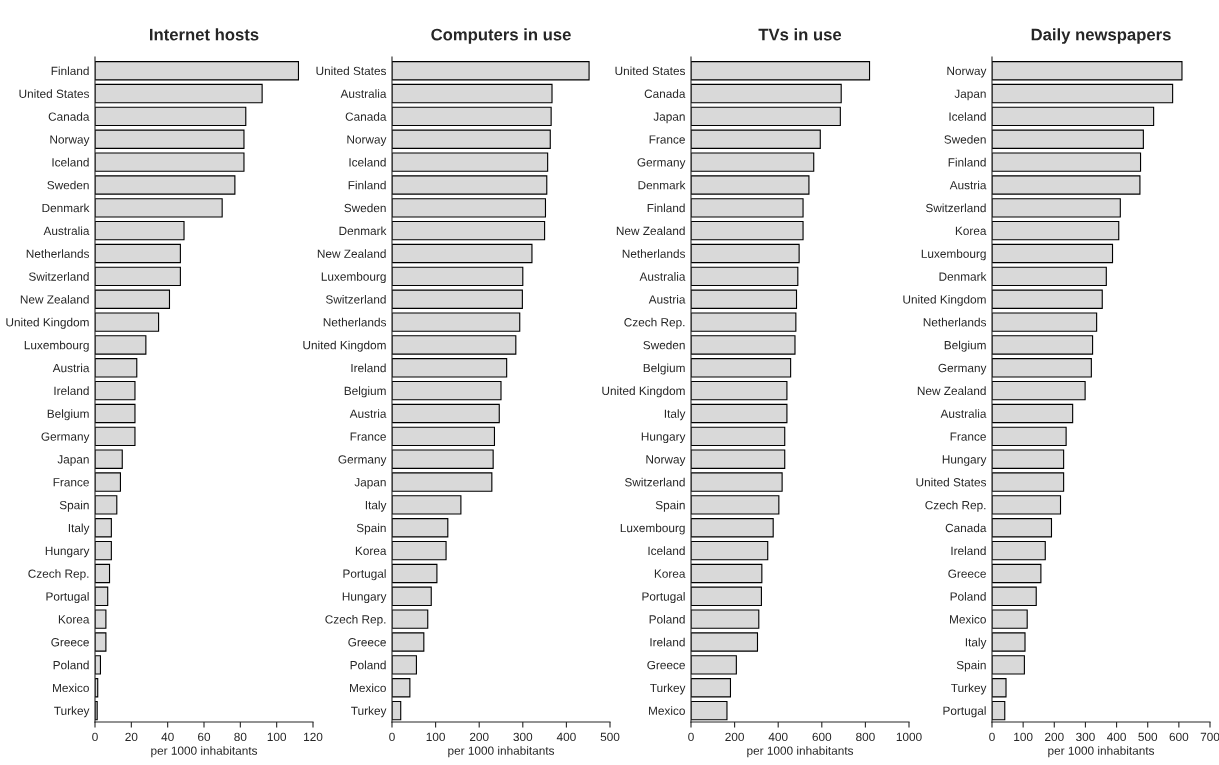 Image resolution: width=1219 pixels, height=765 pixels. What do you see at coordinates (240, 737) in the screenshot?
I see `x-tick-label: 80` at bounding box center [240, 737].